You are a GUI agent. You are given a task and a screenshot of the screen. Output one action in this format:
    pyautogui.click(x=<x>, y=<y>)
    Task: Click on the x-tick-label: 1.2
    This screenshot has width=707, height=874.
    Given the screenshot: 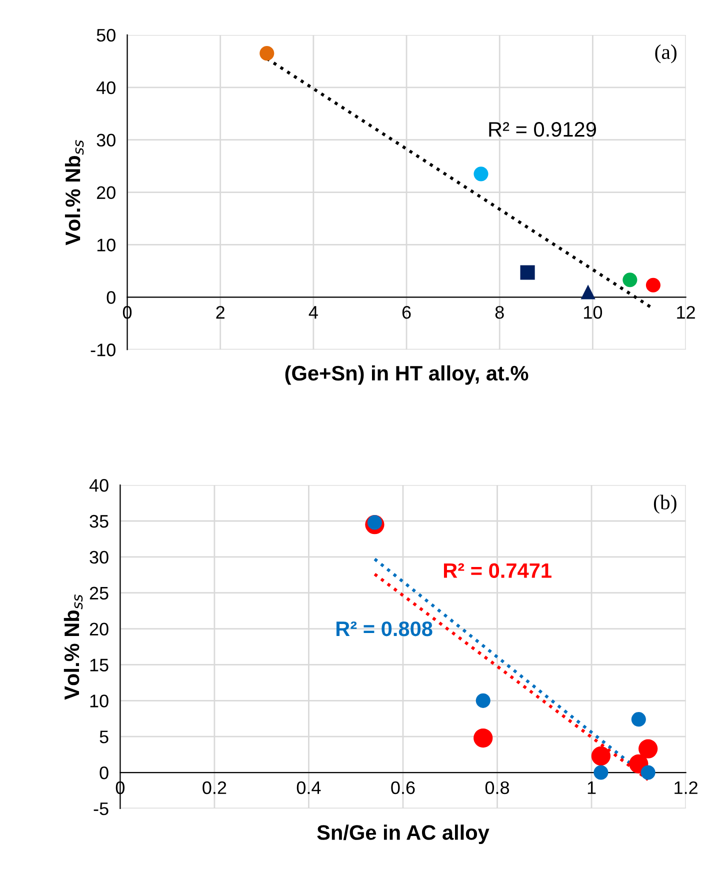 What is the action you would take?
    pyautogui.click(x=686, y=787)
    